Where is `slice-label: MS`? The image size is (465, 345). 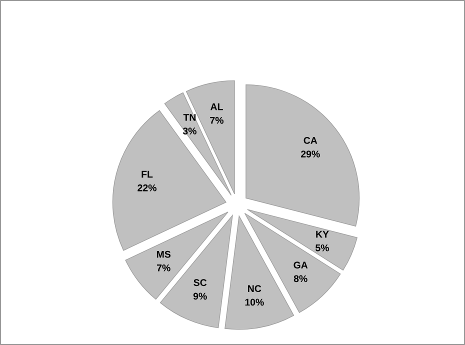
slice-label: MS is located at coordinates (163, 254).